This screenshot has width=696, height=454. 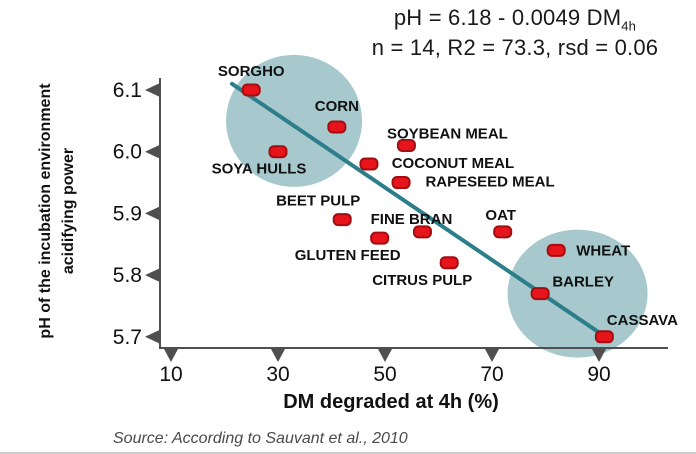 What do you see at coordinates (337, 106) in the screenshot?
I see `data-point-label: CORN` at bounding box center [337, 106].